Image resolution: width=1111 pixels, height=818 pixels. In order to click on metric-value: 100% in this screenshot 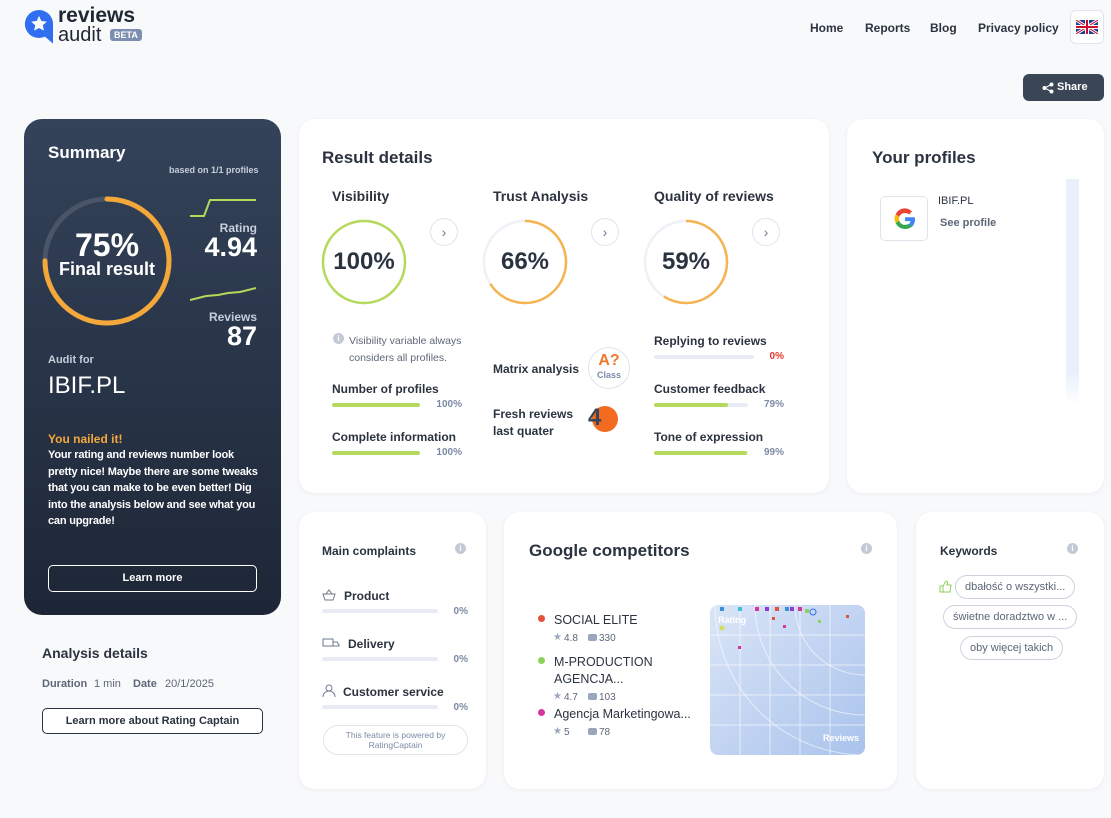, I will do `click(449, 404)`.